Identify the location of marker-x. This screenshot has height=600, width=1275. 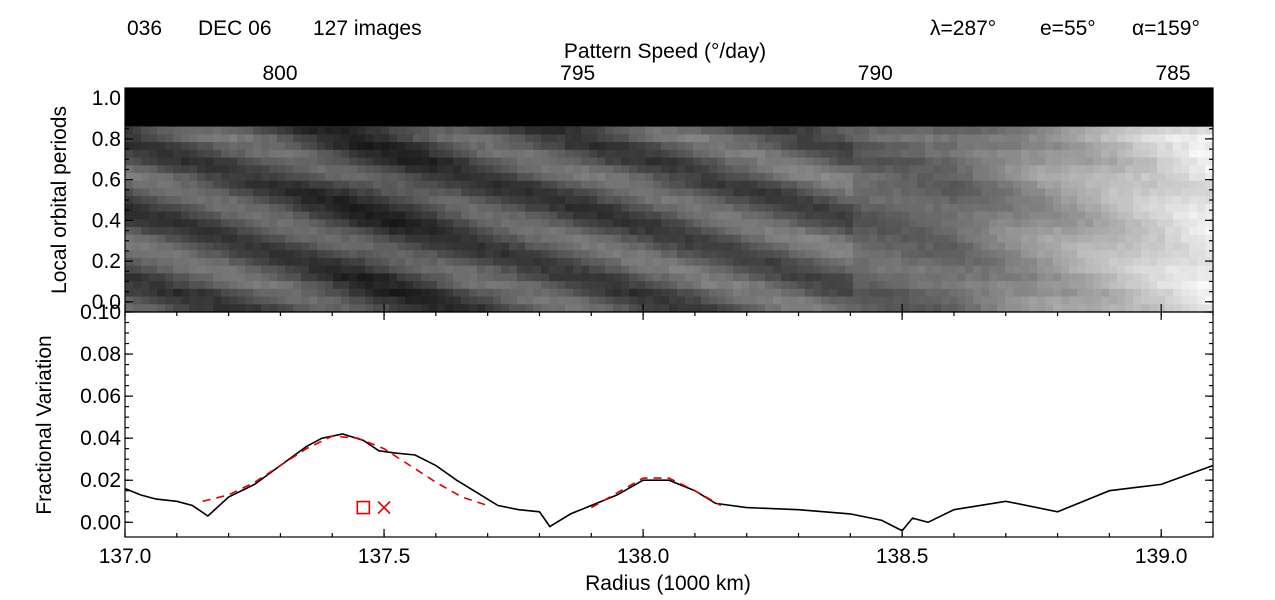
(384, 507).